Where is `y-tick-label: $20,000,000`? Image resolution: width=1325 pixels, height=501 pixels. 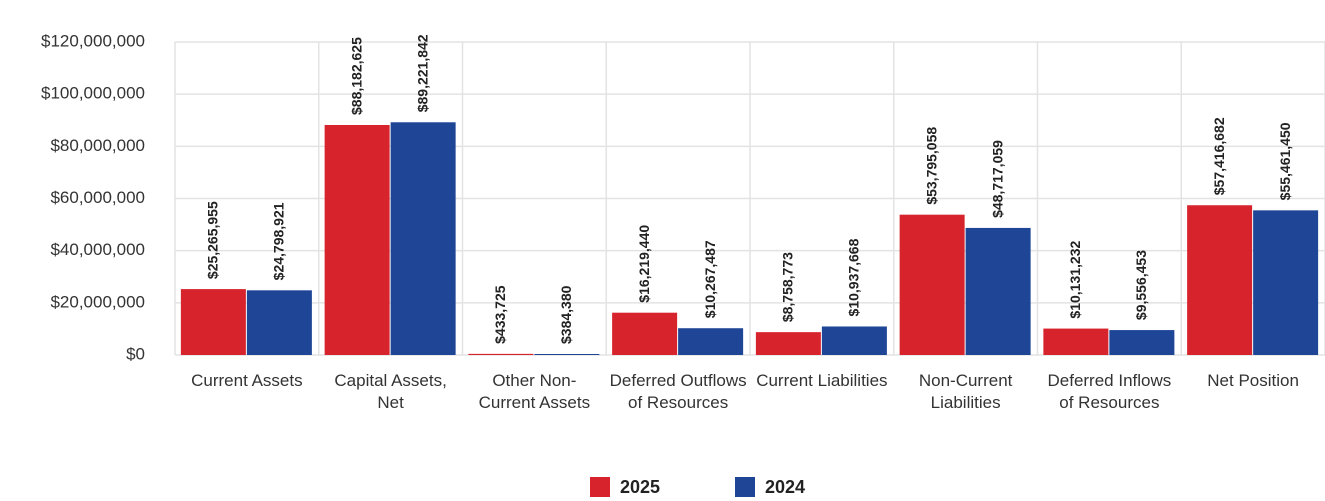
y-tick-label: $20,000,000 is located at coordinates (97, 301).